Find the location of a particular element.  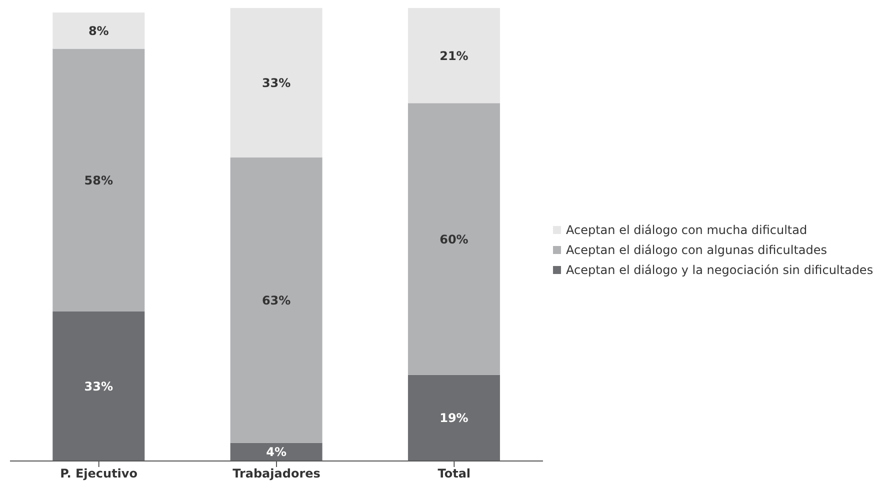

legend-label: Aceptan el diálogo y la negociación sin dificultades is located at coordinates (720, 269).